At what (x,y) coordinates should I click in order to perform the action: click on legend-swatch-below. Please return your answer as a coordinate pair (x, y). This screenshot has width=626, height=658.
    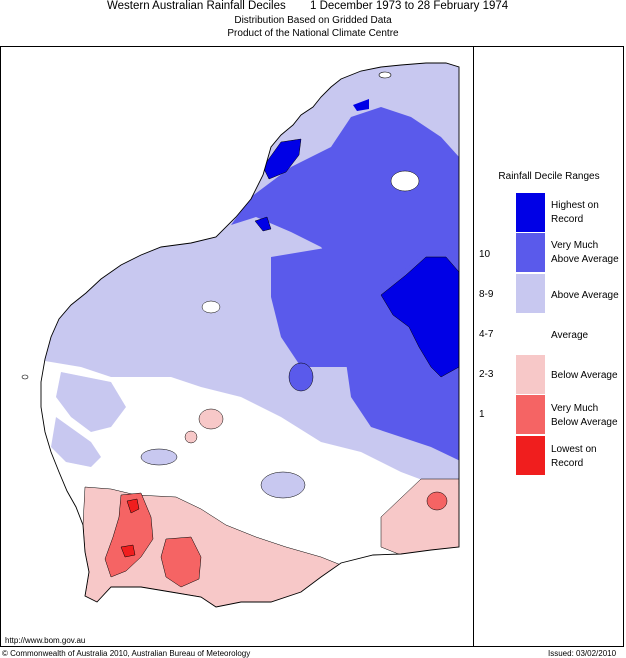
    Looking at the image, I should click on (530, 374).